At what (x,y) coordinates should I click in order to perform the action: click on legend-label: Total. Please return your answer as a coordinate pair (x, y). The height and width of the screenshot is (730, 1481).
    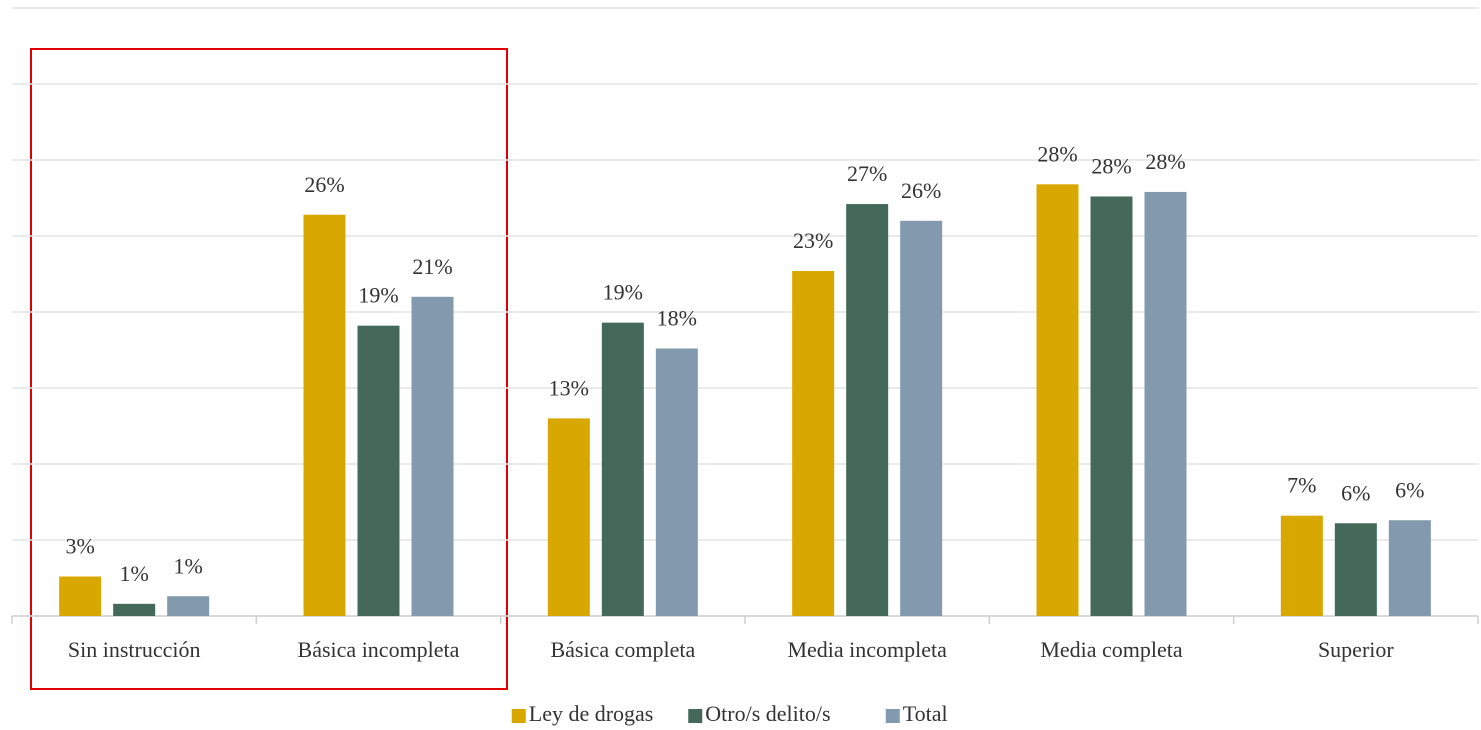
    Looking at the image, I should click on (925, 713).